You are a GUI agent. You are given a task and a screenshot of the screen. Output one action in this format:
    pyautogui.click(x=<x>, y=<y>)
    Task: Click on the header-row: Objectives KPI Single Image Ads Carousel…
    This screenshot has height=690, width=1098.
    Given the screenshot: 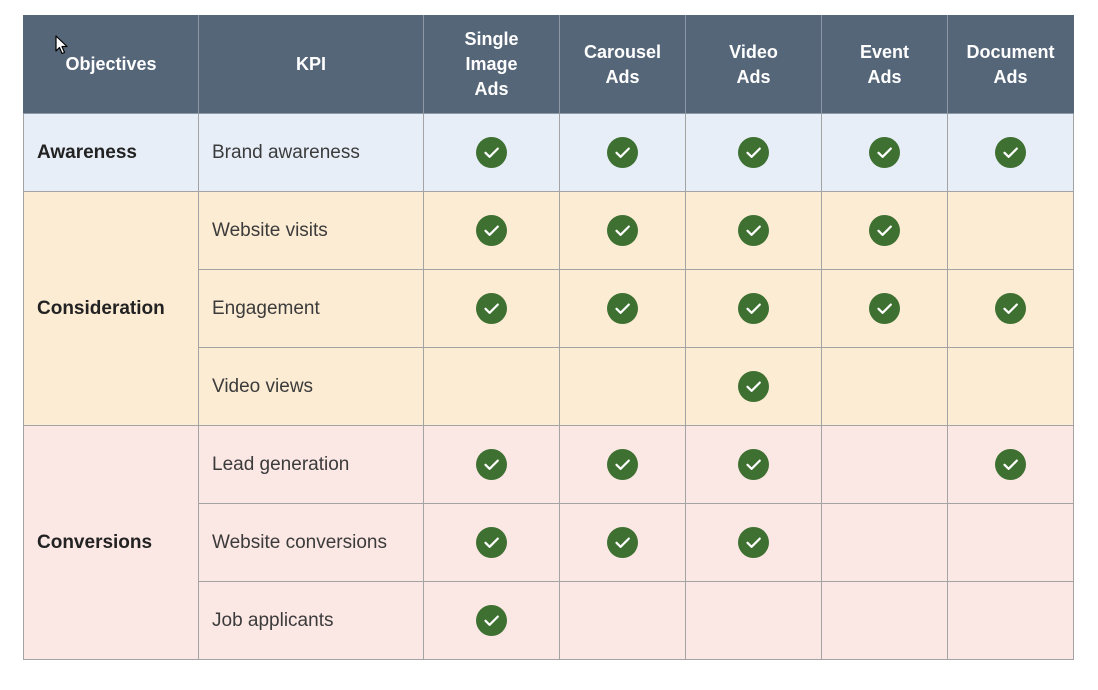 What is the action you would take?
    pyautogui.click(x=548, y=64)
    